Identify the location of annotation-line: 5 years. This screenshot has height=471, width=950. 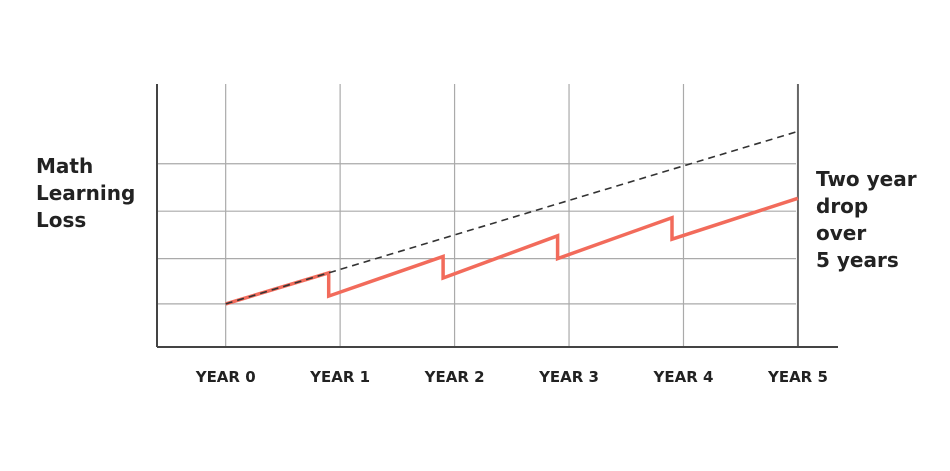
(857, 260).